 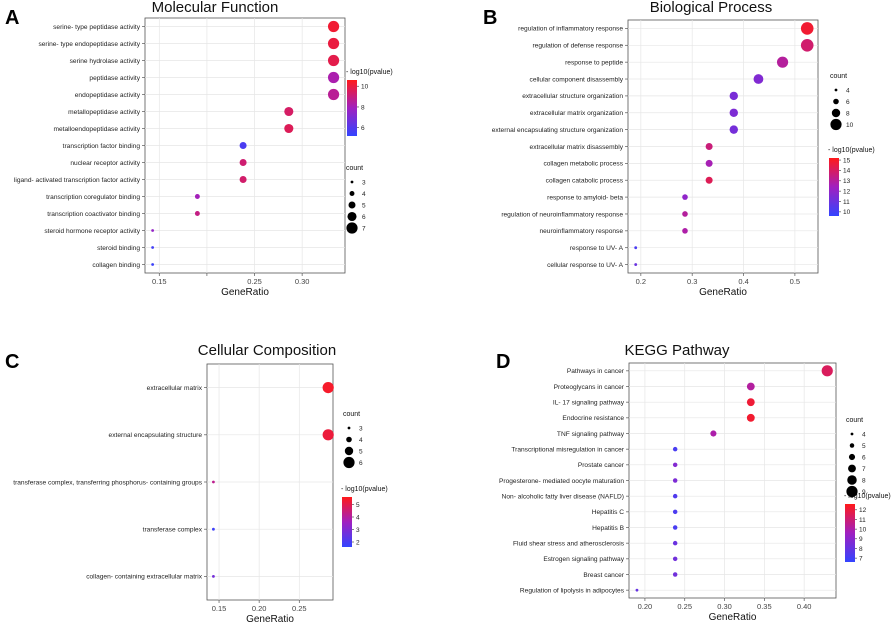 What do you see at coordinates (850, 125) in the screenshot?
I see `size-legend-label: 10` at bounding box center [850, 125].